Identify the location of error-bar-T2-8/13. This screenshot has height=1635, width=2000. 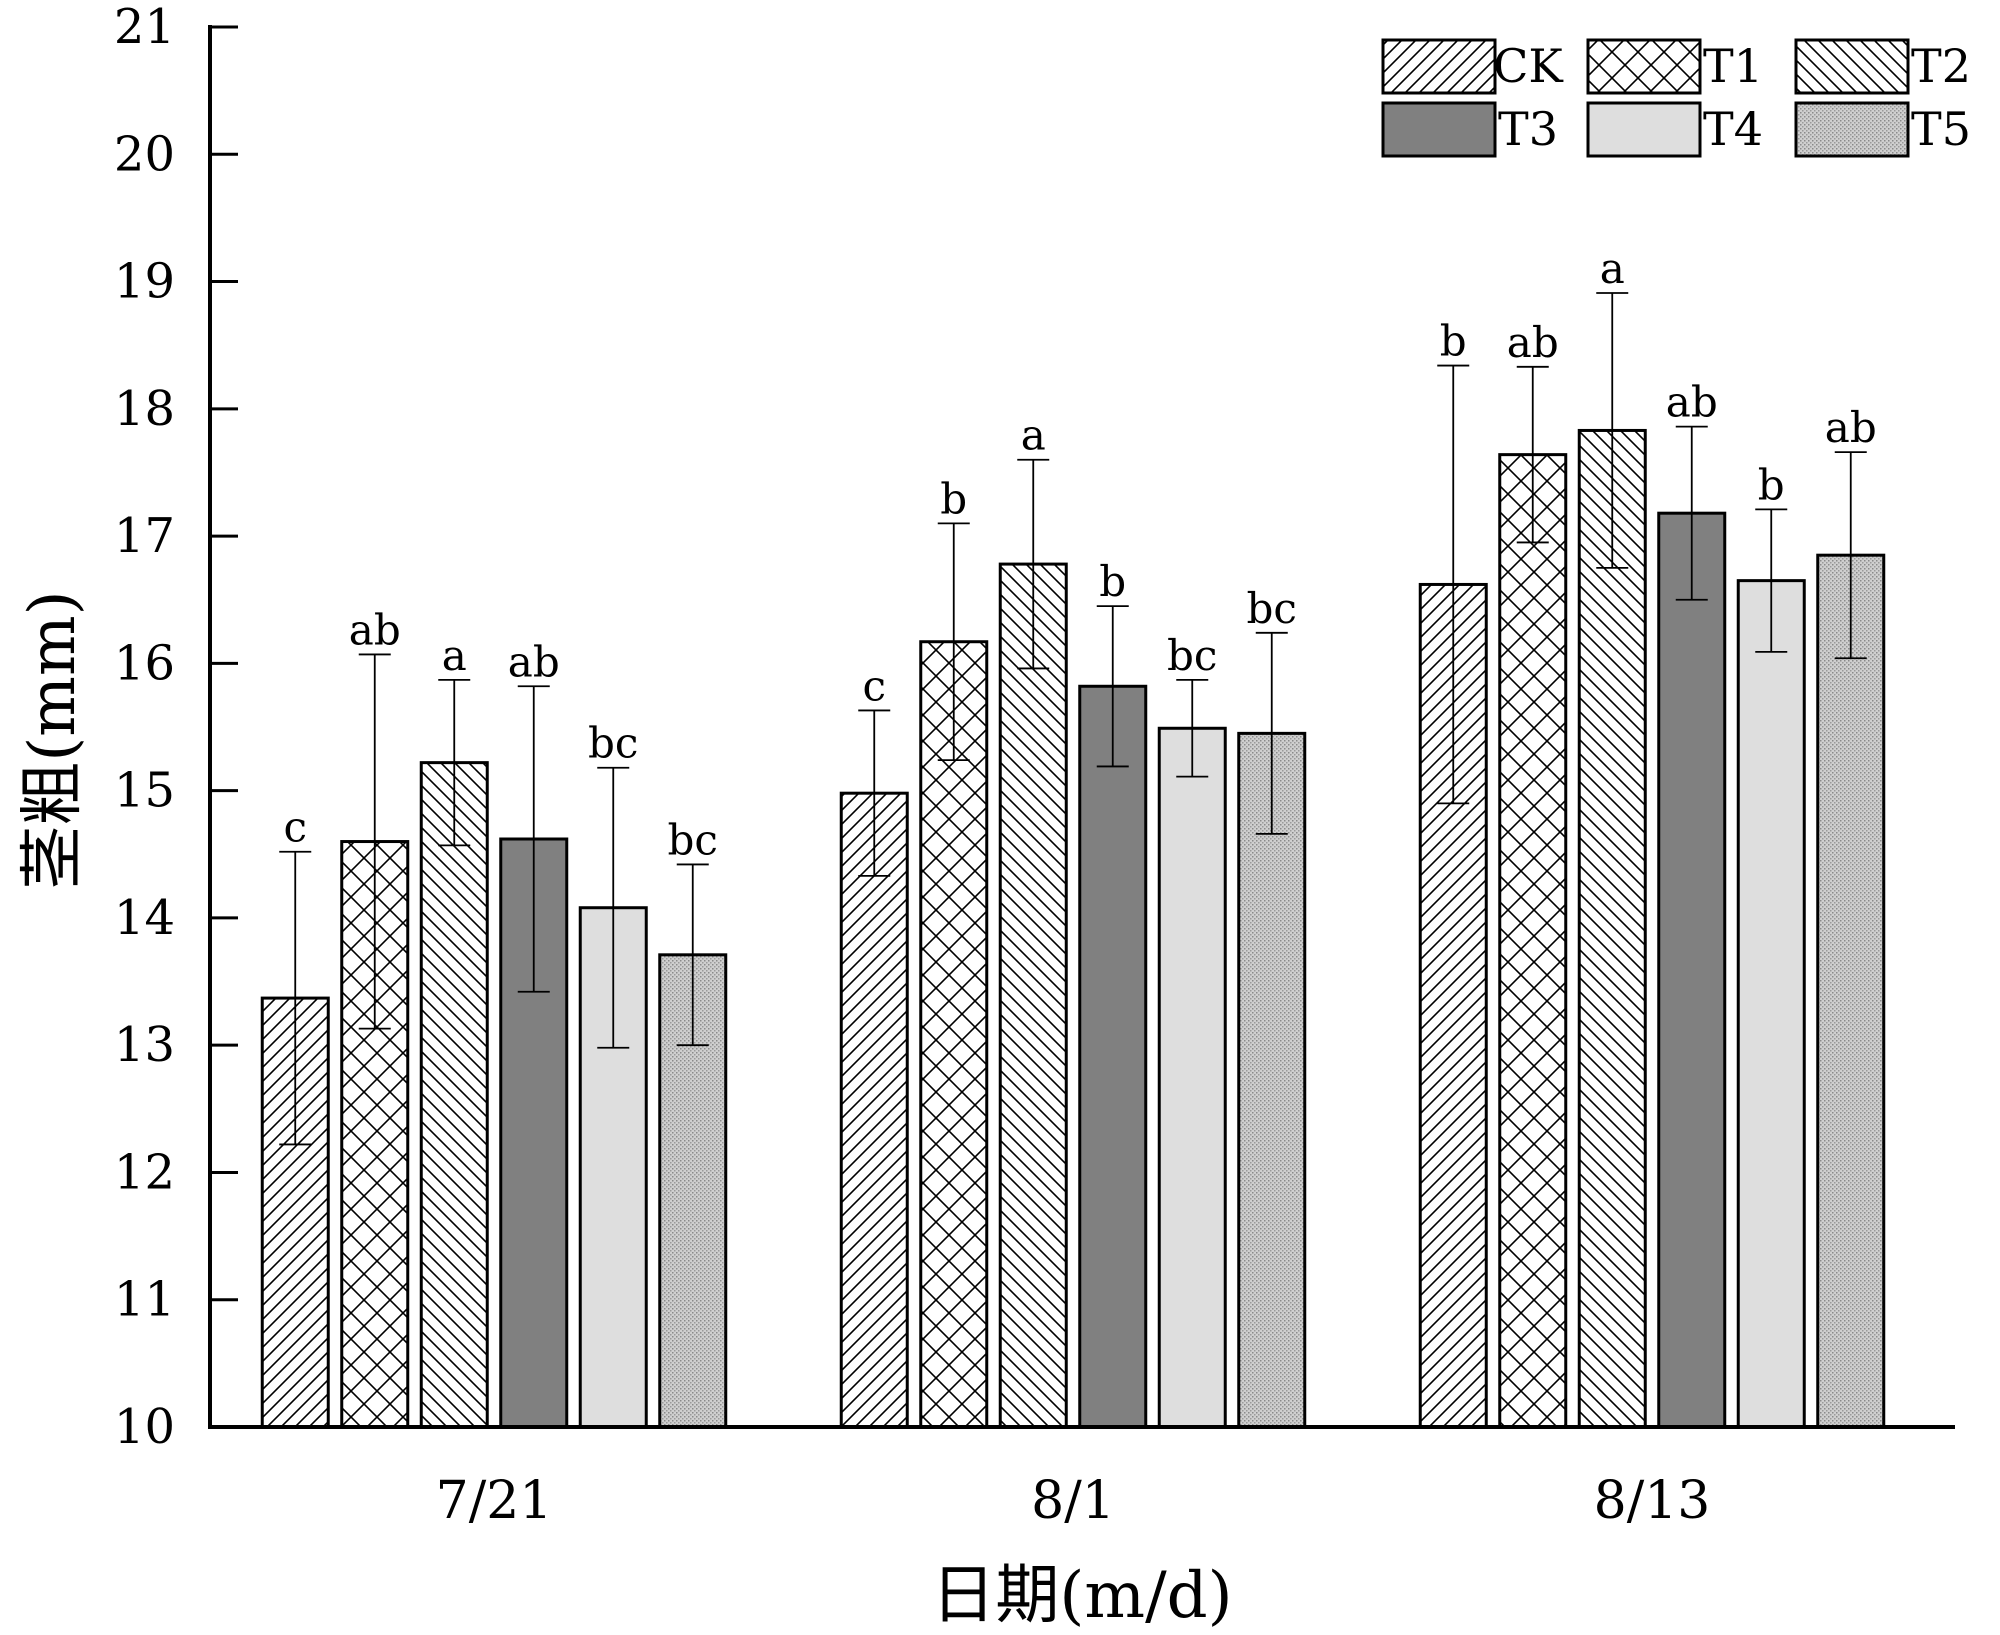
(1612, 430).